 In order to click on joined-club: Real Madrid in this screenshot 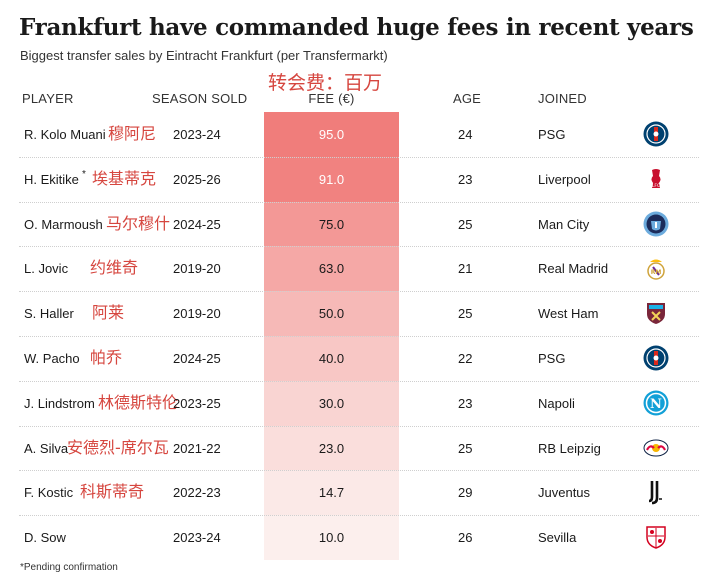, I will do `click(573, 269)`.